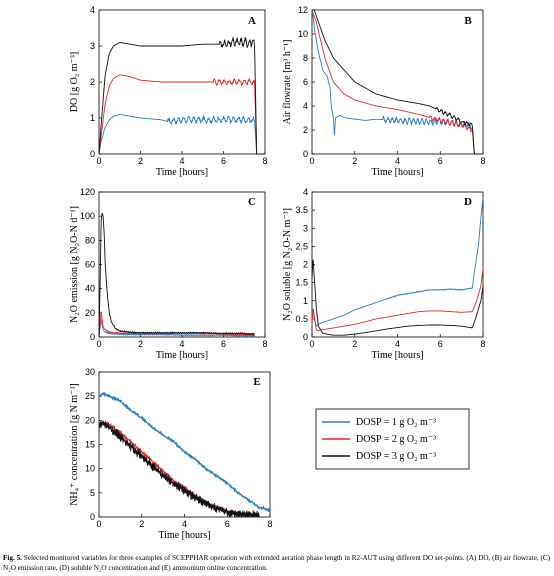 This screenshot has width=554, height=576. What do you see at coordinates (74, 444) in the screenshot?
I see `y-axis-label: NH₄⁺ concentration [g N m⁻³]` at bounding box center [74, 444].